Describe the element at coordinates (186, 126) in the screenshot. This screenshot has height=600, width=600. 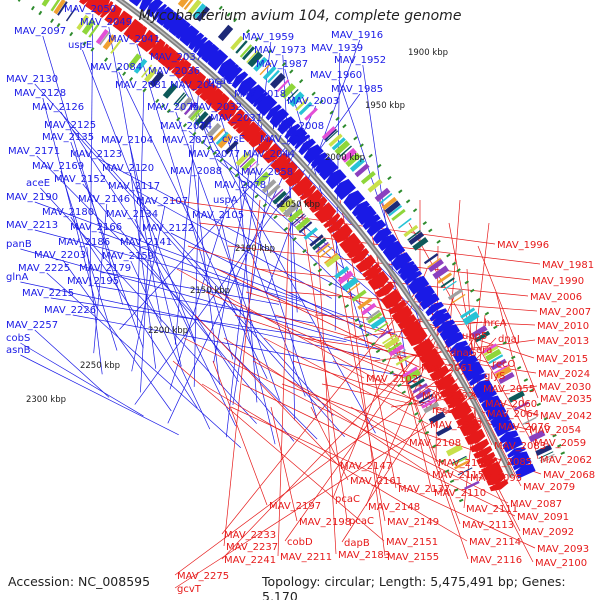
I see `forward-gene-label: MAV_2074` at that location.